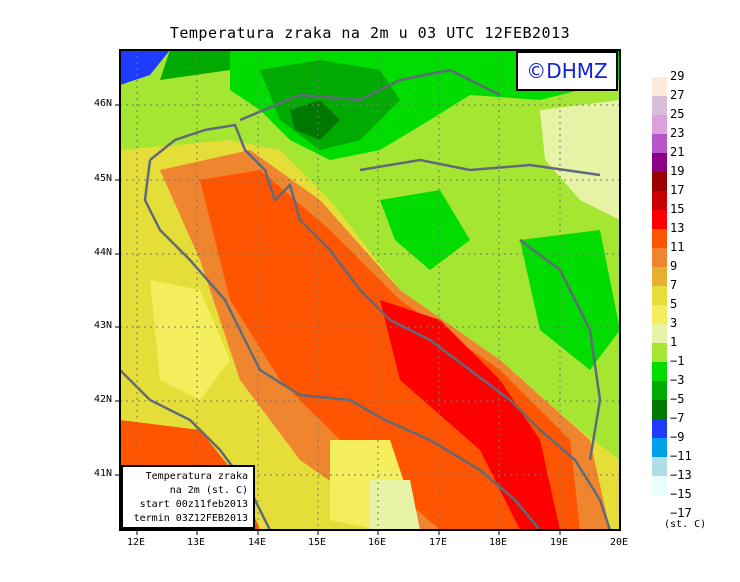  I want to click on lon-tick-label: 20E, so click(619, 542).